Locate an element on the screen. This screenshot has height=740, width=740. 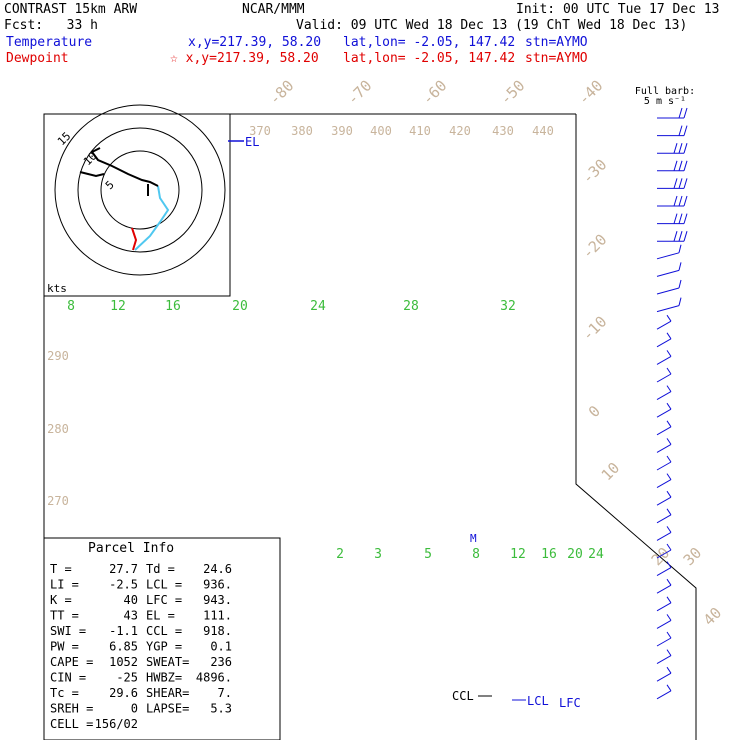
parcel-key: SWI = is located at coordinates (68, 631).